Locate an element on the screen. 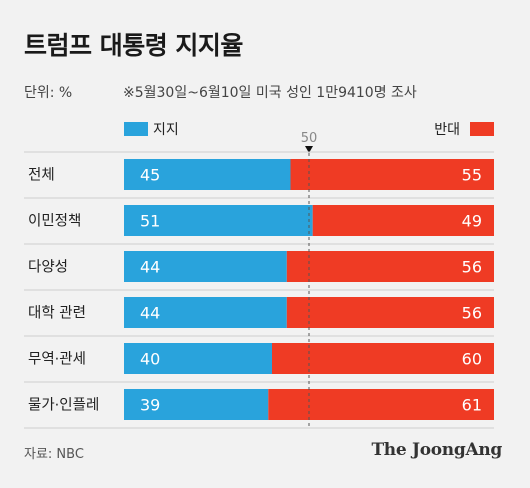 The image size is (530, 488). survey-note: ※5월30일~6월10일 미국 성인 1만9410명 조사 is located at coordinates (270, 93).